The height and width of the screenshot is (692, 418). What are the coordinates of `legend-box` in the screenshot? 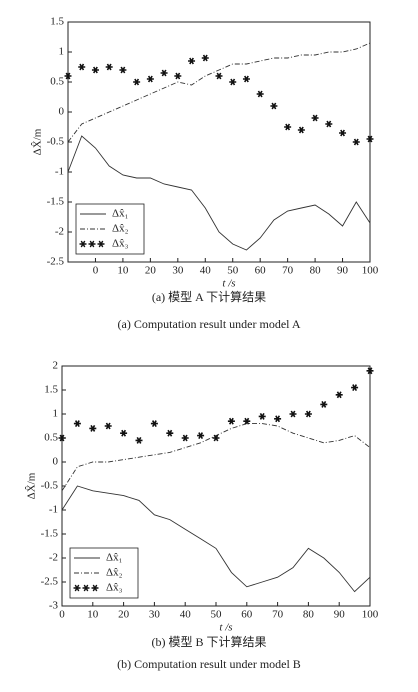 It's located at (110, 229).